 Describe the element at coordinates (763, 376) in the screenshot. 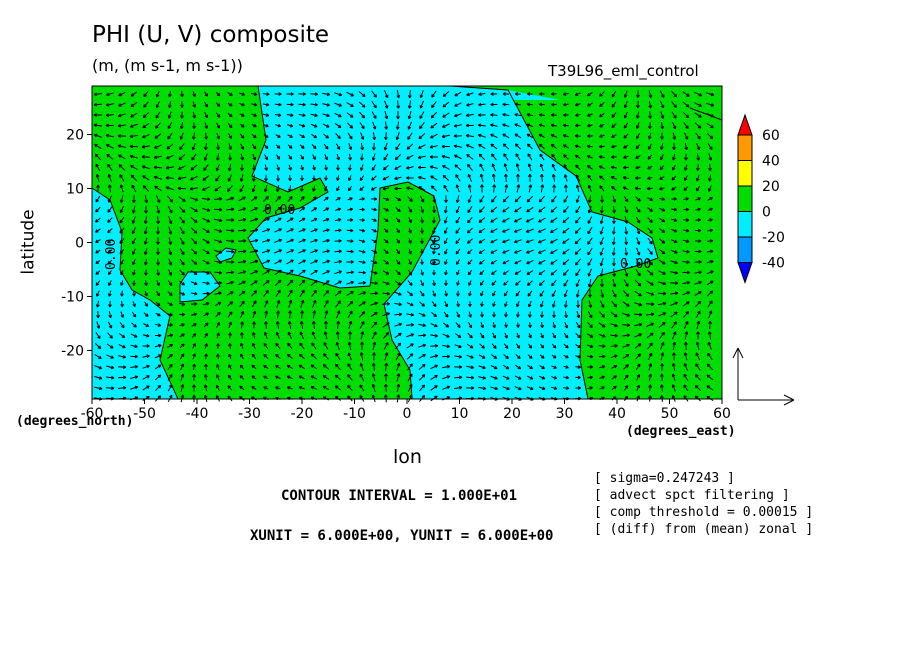

I see `reference-vector` at that location.